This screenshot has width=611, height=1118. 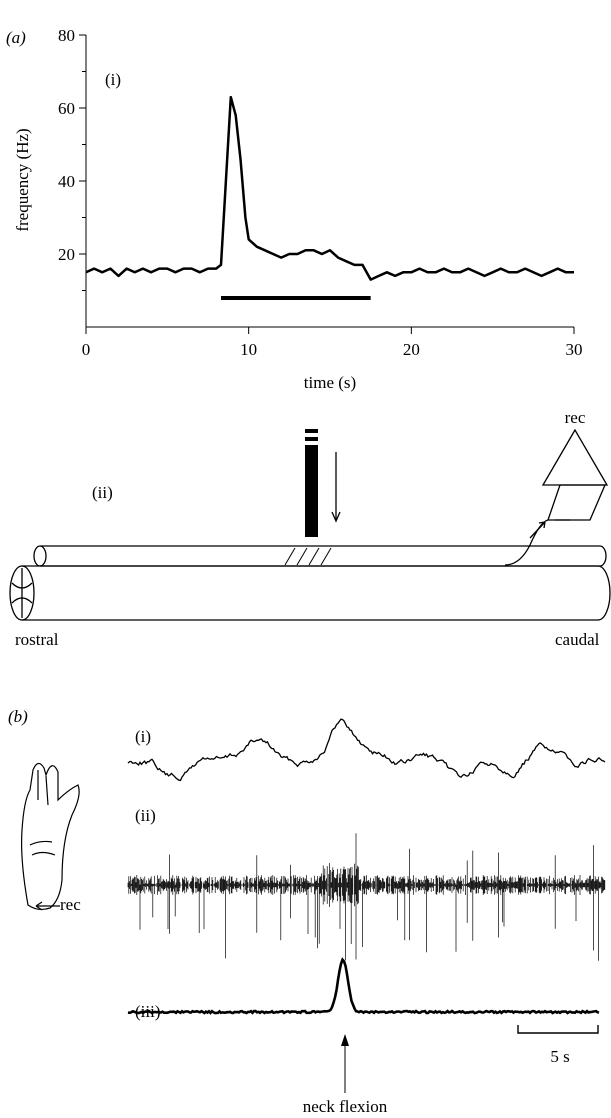 I want to click on panel-label: (a), so click(x=16, y=37).